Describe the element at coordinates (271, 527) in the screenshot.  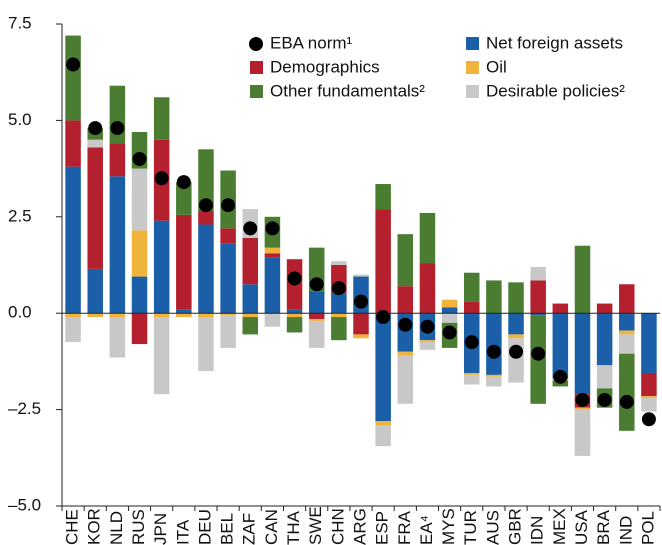
I see `x-tick-label: CAN` at that location.